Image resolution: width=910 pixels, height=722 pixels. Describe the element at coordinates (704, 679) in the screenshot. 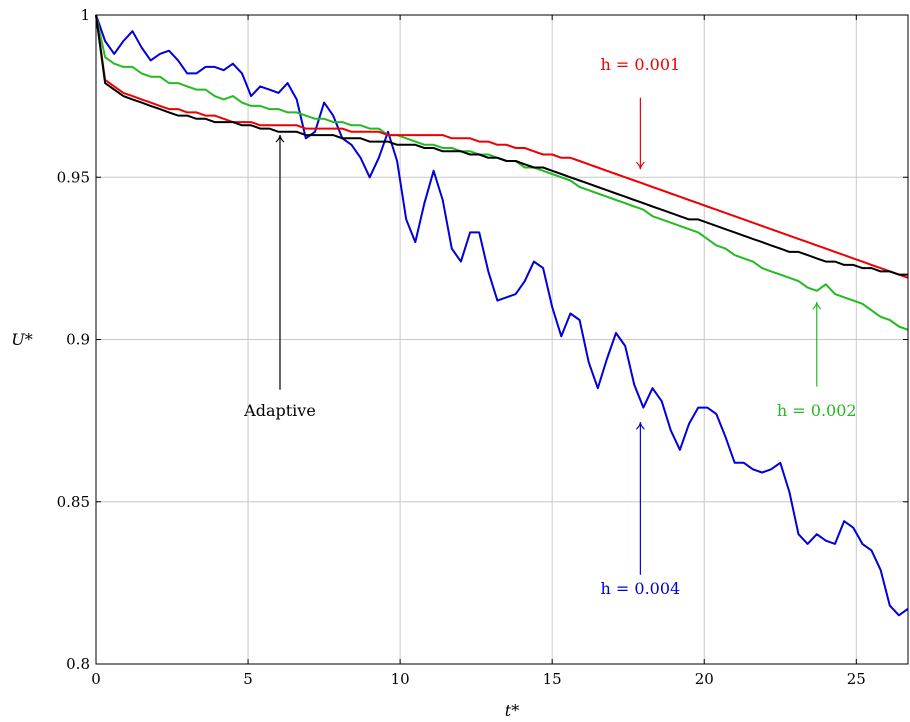

I see `x-tick-label-4: 20` at that location.